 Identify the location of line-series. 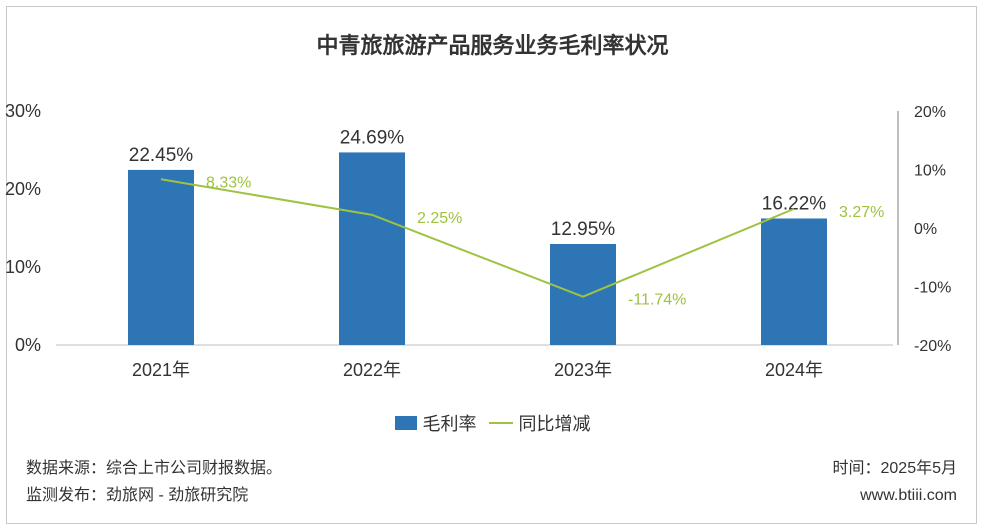
(477, 238).